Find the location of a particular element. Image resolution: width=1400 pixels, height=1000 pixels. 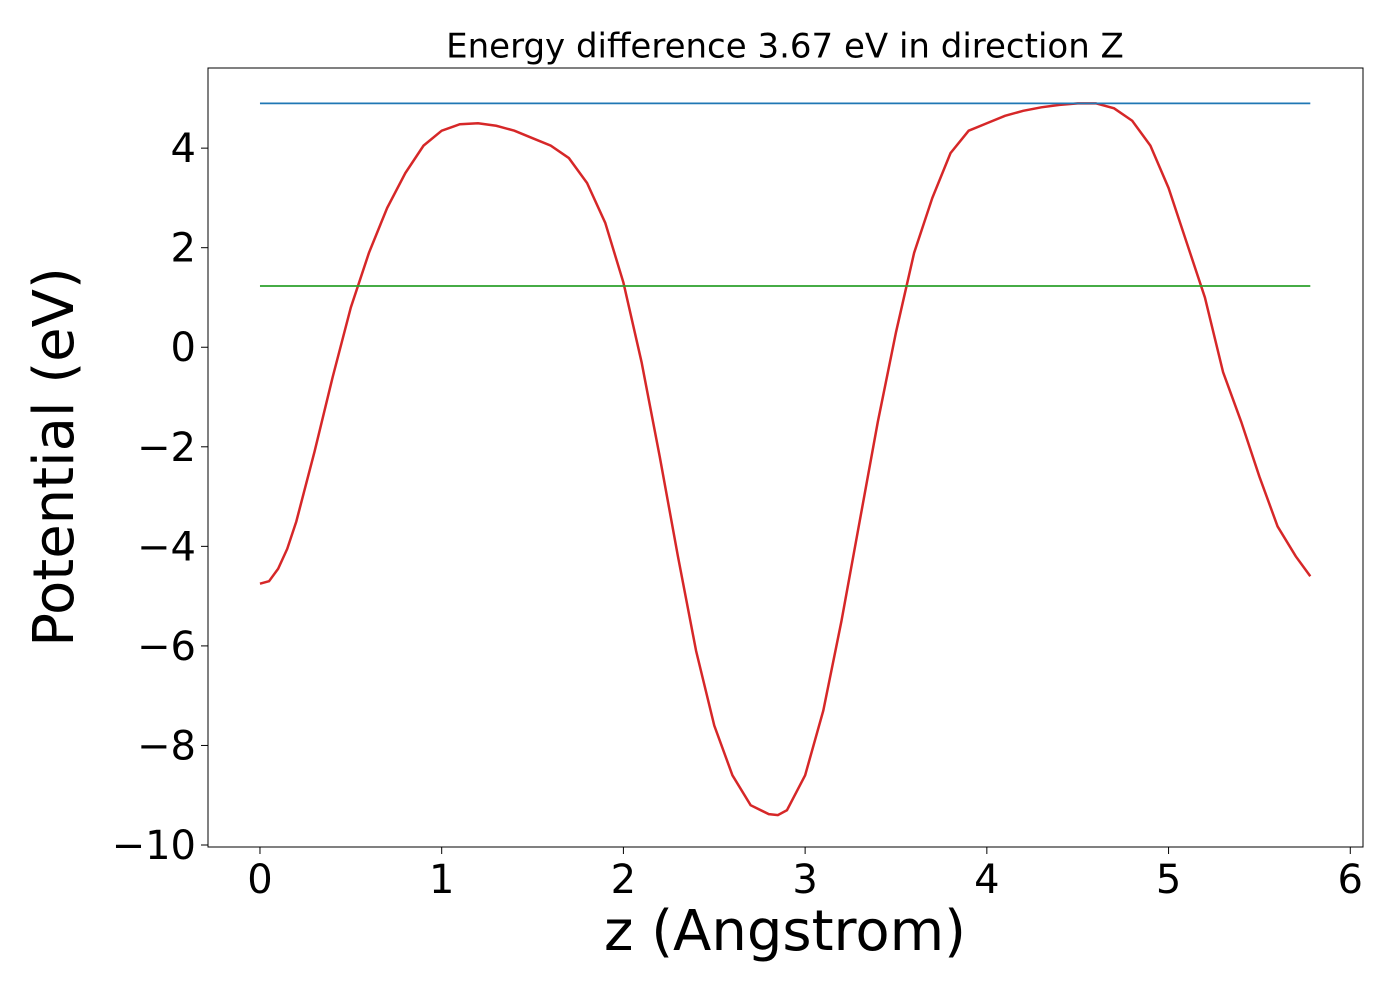

x-tick-label: 6 is located at coordinates (1350, 880).